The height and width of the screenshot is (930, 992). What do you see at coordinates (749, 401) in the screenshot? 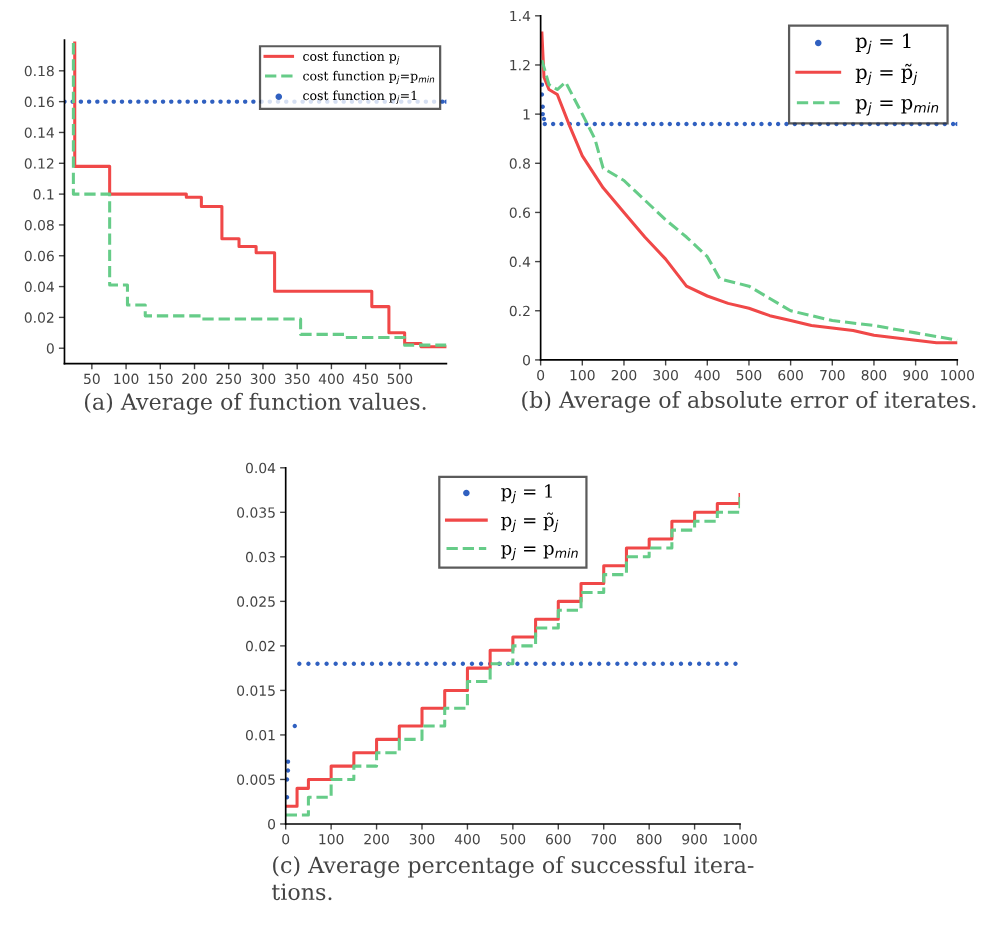
I see `text: (b) Average of absolute error of iterates.` at bounding box center [749, 401].